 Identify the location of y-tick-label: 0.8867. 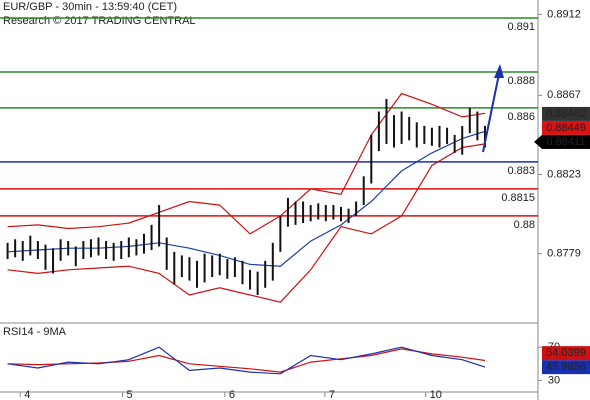
(564, 95).